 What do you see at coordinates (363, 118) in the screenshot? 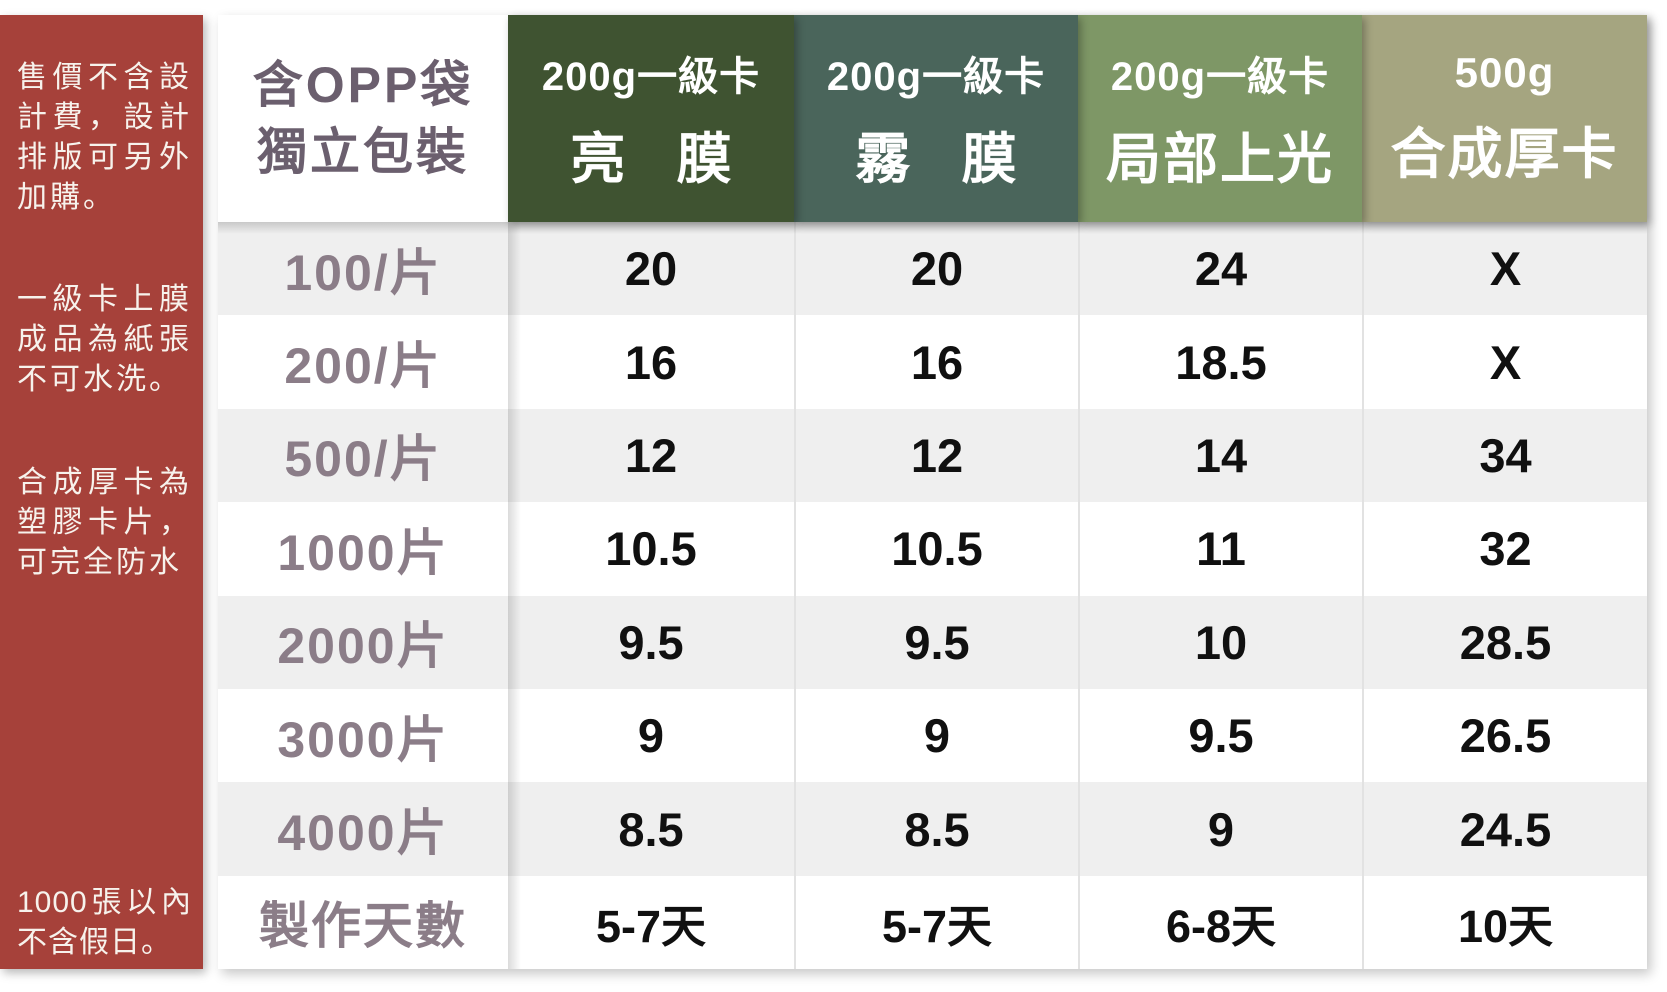
I see `corner-header: 含OPP袋 獨立包裝` at bounding box center [363, 118].